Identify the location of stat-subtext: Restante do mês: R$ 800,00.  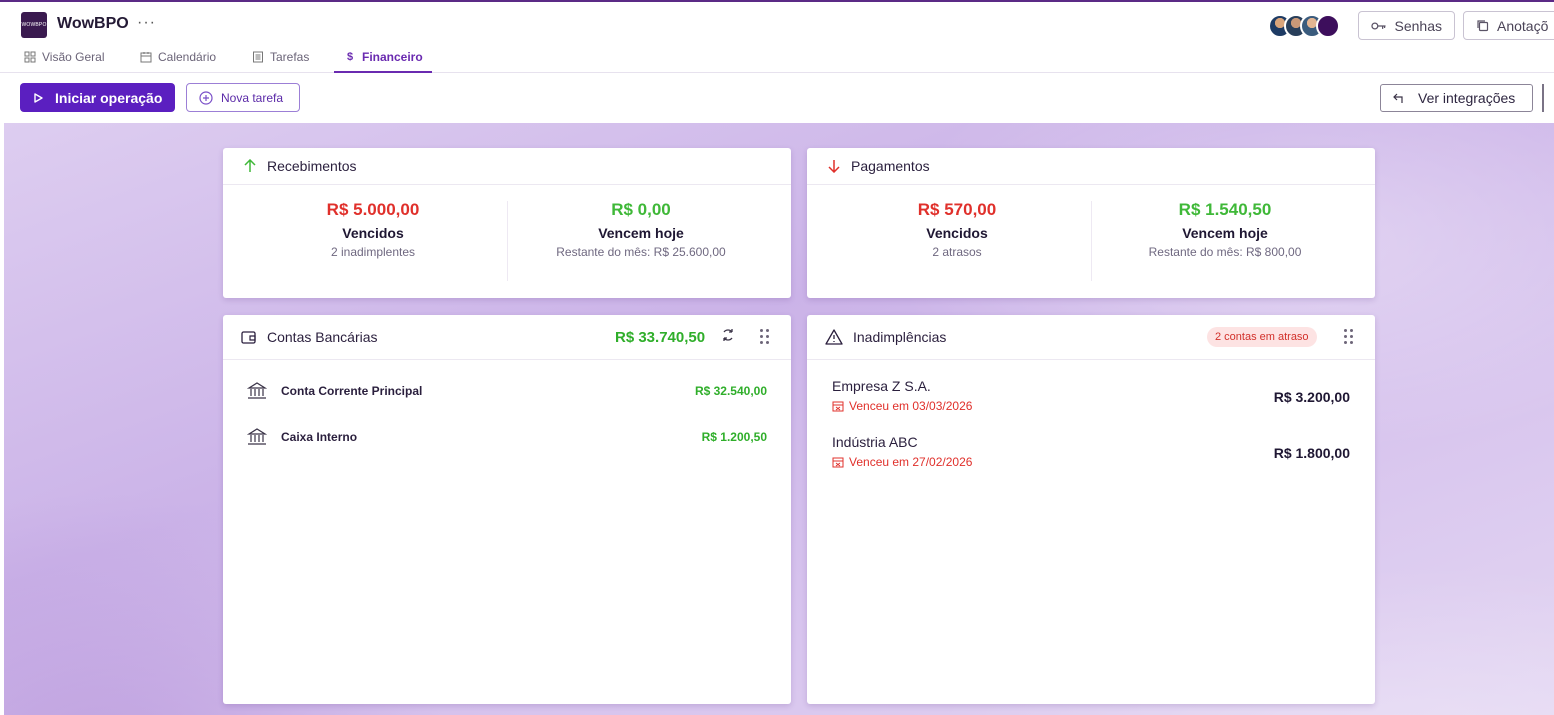
(1225, 252).